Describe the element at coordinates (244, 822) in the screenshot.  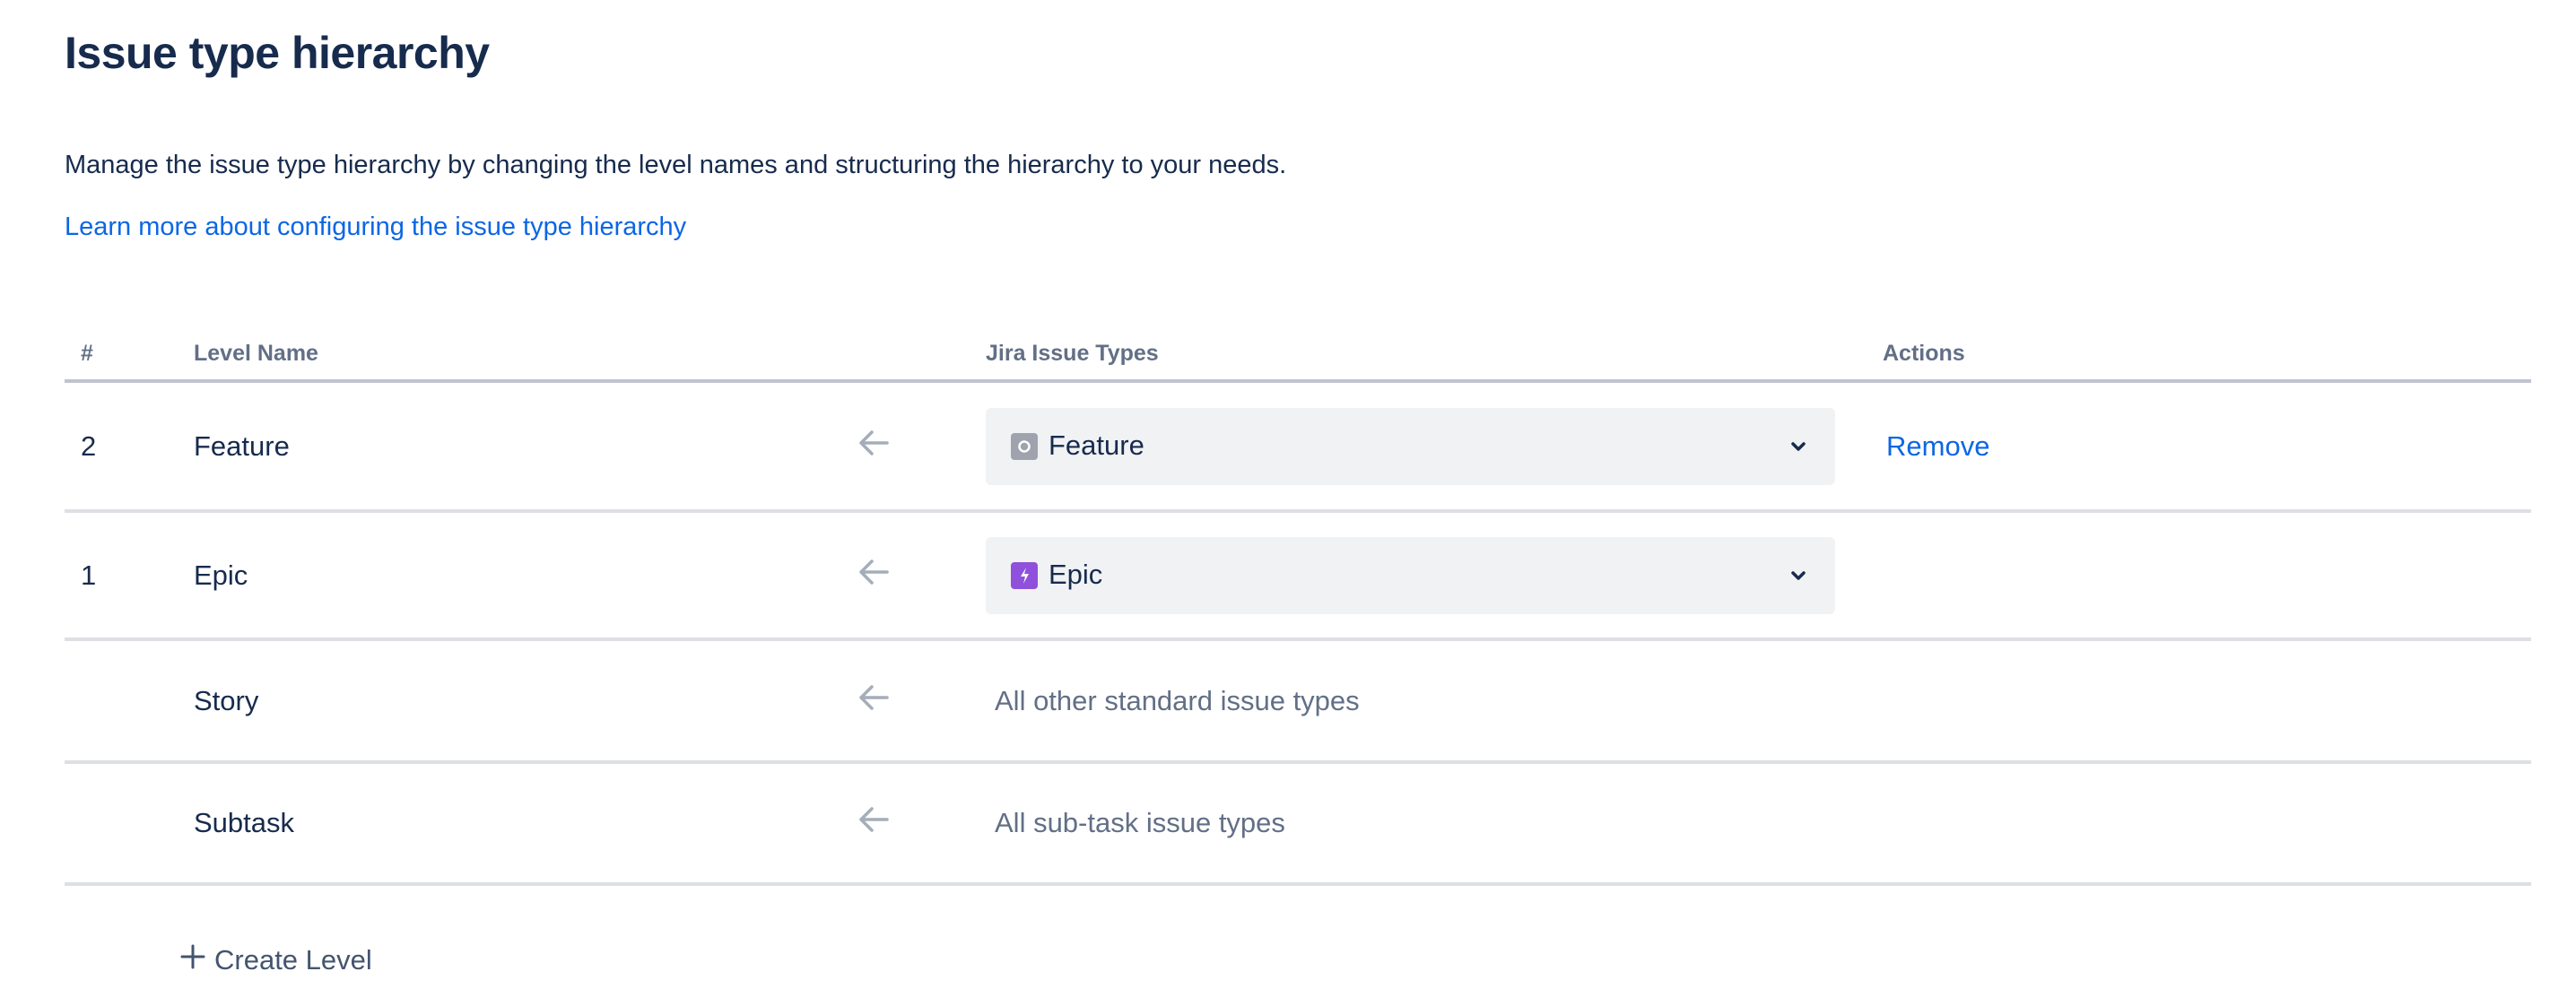
I see `level-name: Subtask` at that location.